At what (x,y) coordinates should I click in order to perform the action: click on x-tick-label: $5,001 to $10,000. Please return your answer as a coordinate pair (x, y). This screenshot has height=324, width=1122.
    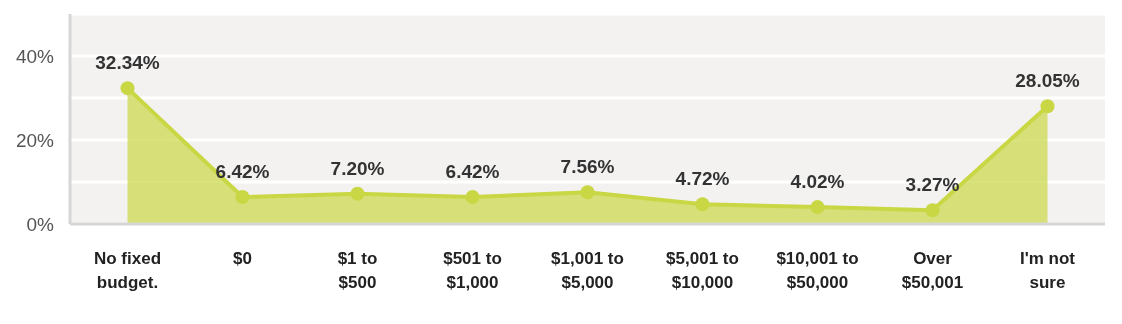
    Looking at the image, I should click on (702, 270).